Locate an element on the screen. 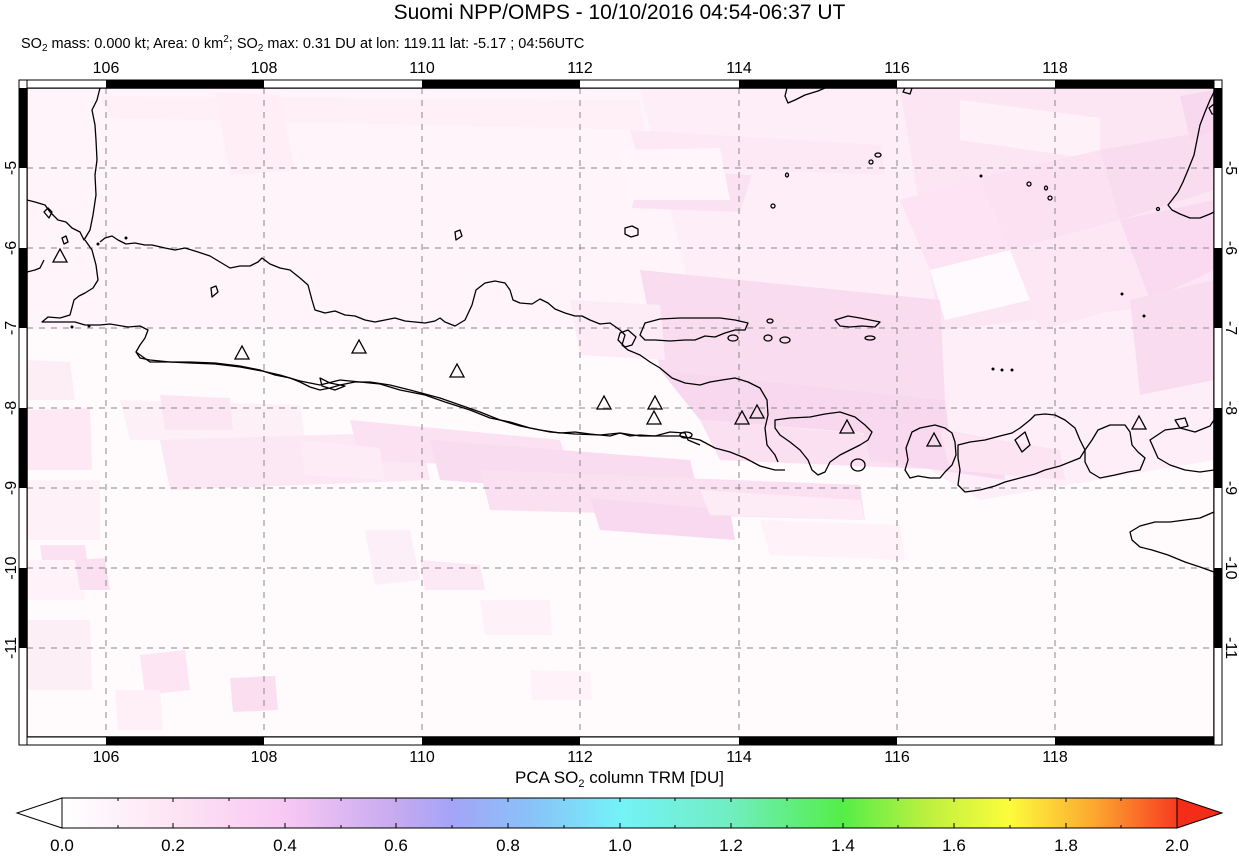 The image size is (1239, 856). colorbar-label: 1.6 is located at coordinates (954, 845).